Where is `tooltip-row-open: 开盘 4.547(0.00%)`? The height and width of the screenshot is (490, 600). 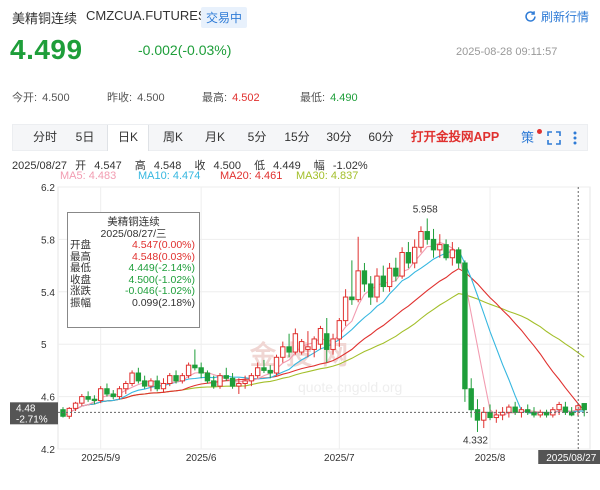 tooltip-row-open: 开盘 4.547(0.00%) is located at coordinates (132, 245).